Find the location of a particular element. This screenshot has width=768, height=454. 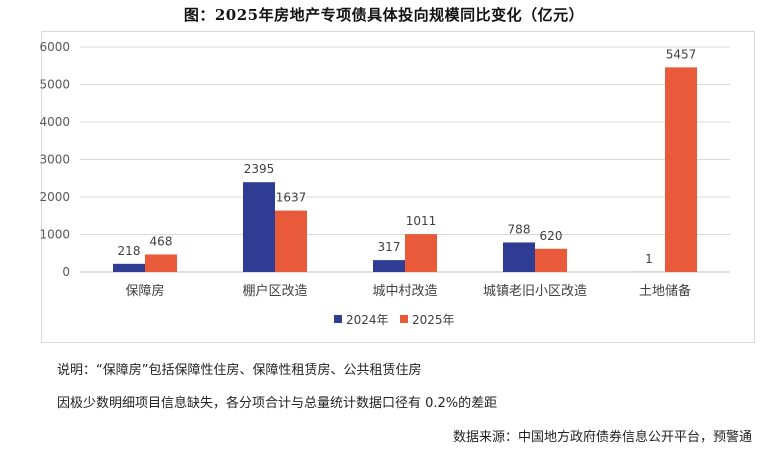

legend-label: 2024年 is located at coordinates (367, 320).